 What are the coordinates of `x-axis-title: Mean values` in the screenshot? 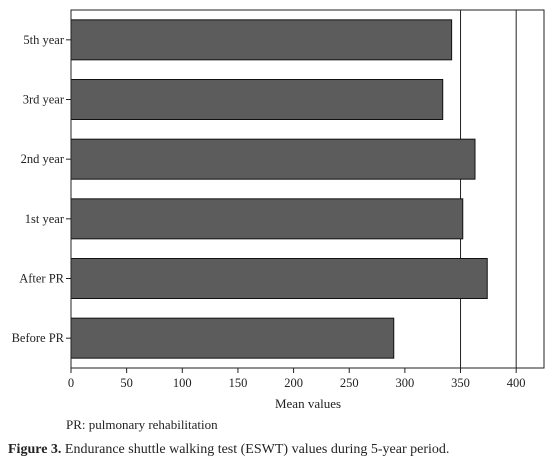 It's located at (308, 403).